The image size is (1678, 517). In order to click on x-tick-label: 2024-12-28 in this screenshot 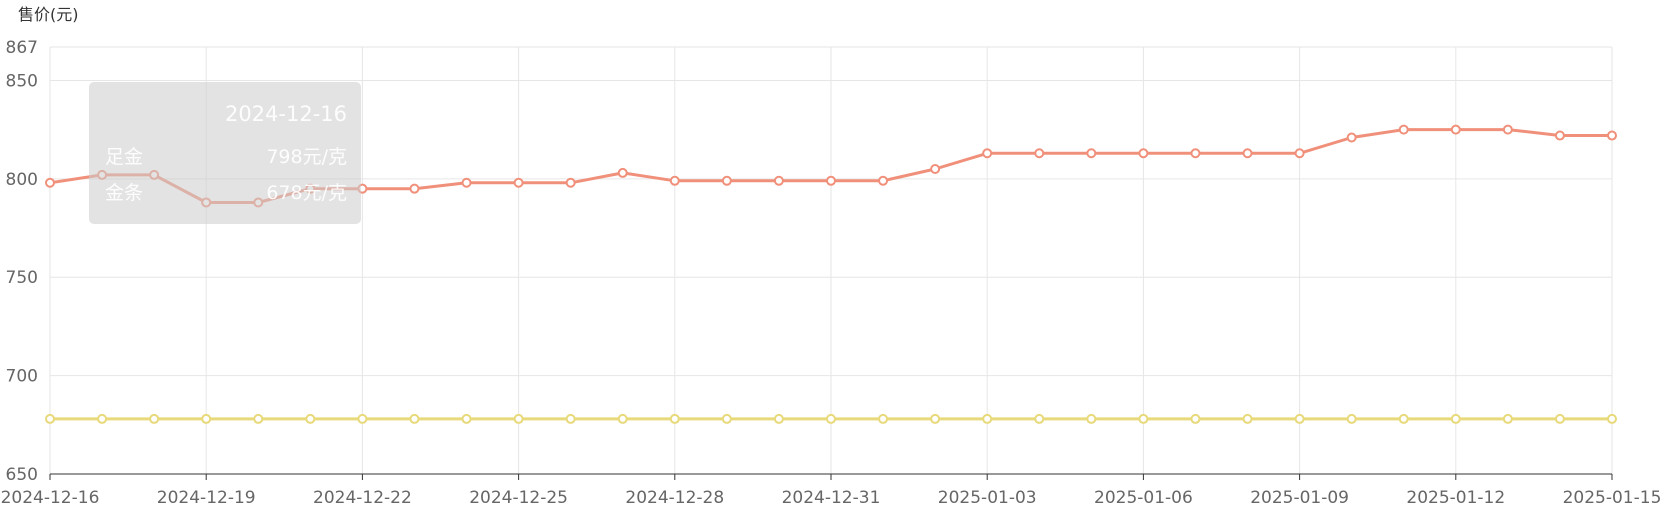, I will do `click(674, 498)`.